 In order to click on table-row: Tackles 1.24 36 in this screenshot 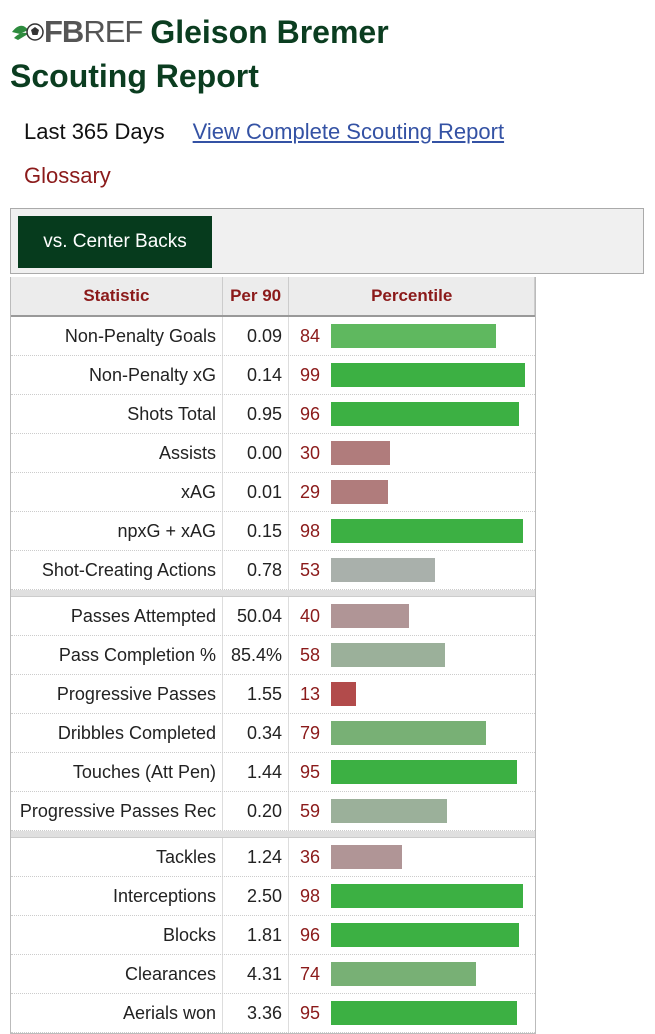, I will do `click(273, 857)`.